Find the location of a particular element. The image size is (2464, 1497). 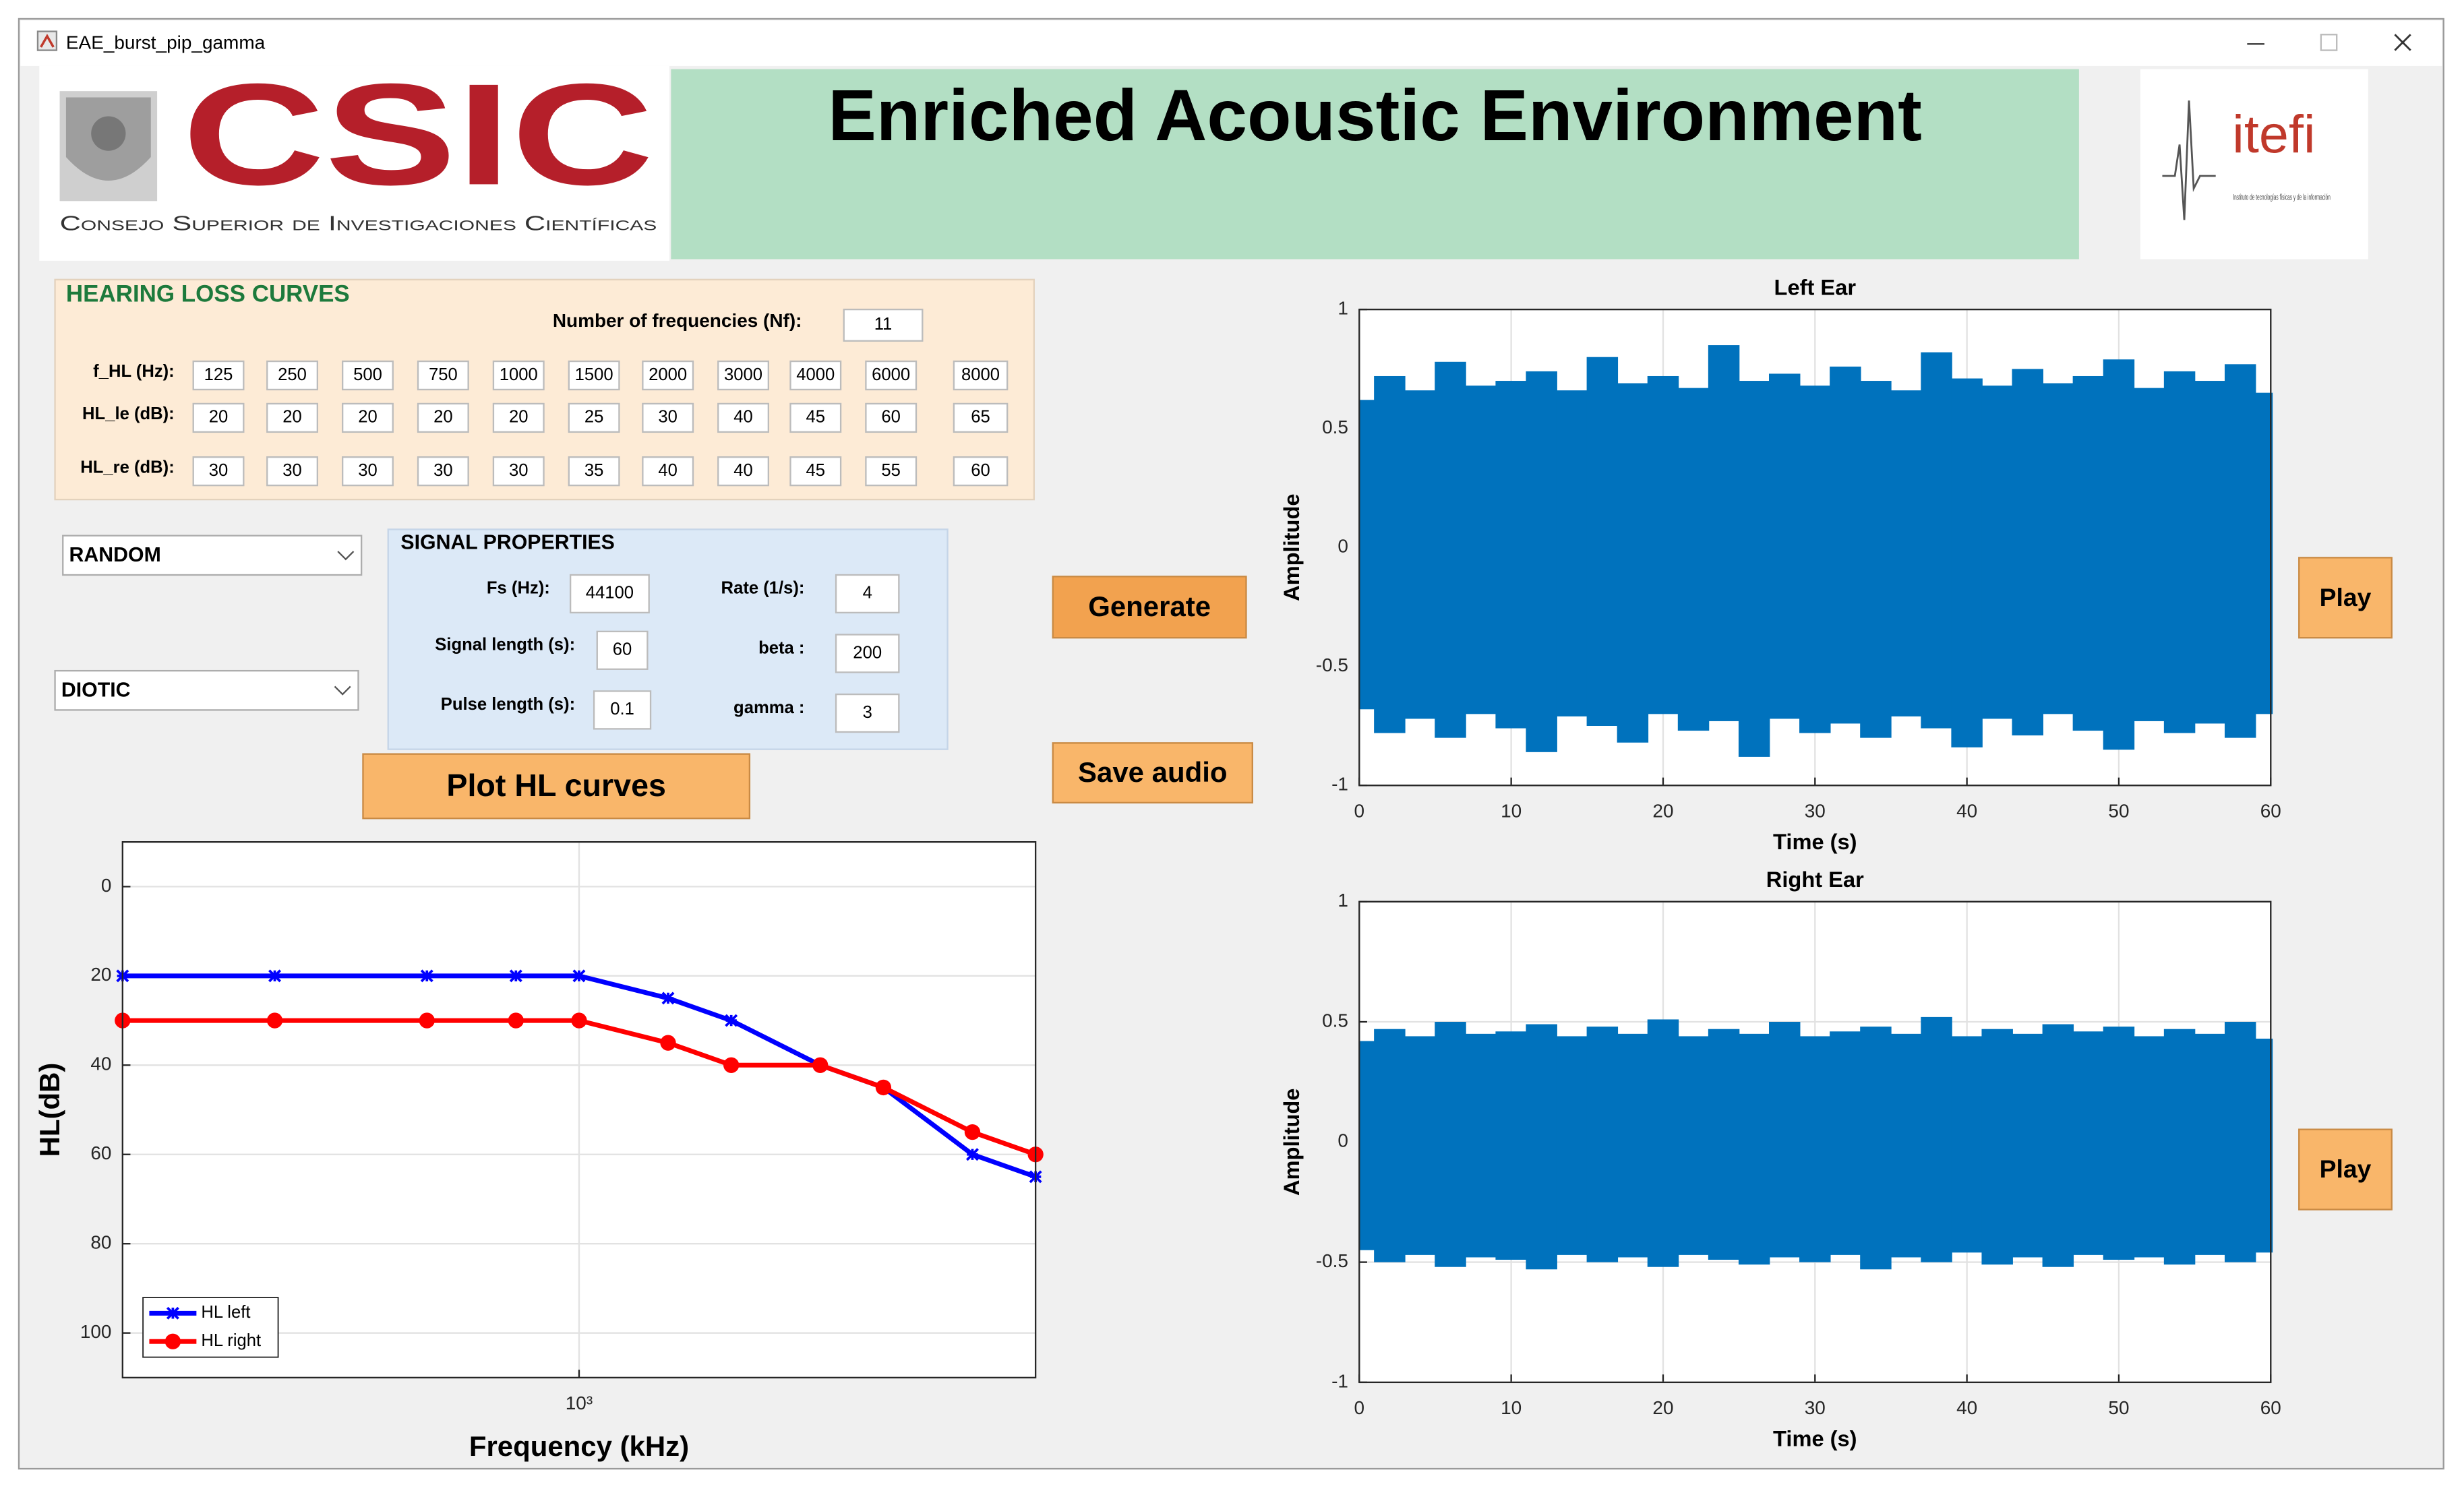

legend-label: HL left is located at coordinates (225, 1312).